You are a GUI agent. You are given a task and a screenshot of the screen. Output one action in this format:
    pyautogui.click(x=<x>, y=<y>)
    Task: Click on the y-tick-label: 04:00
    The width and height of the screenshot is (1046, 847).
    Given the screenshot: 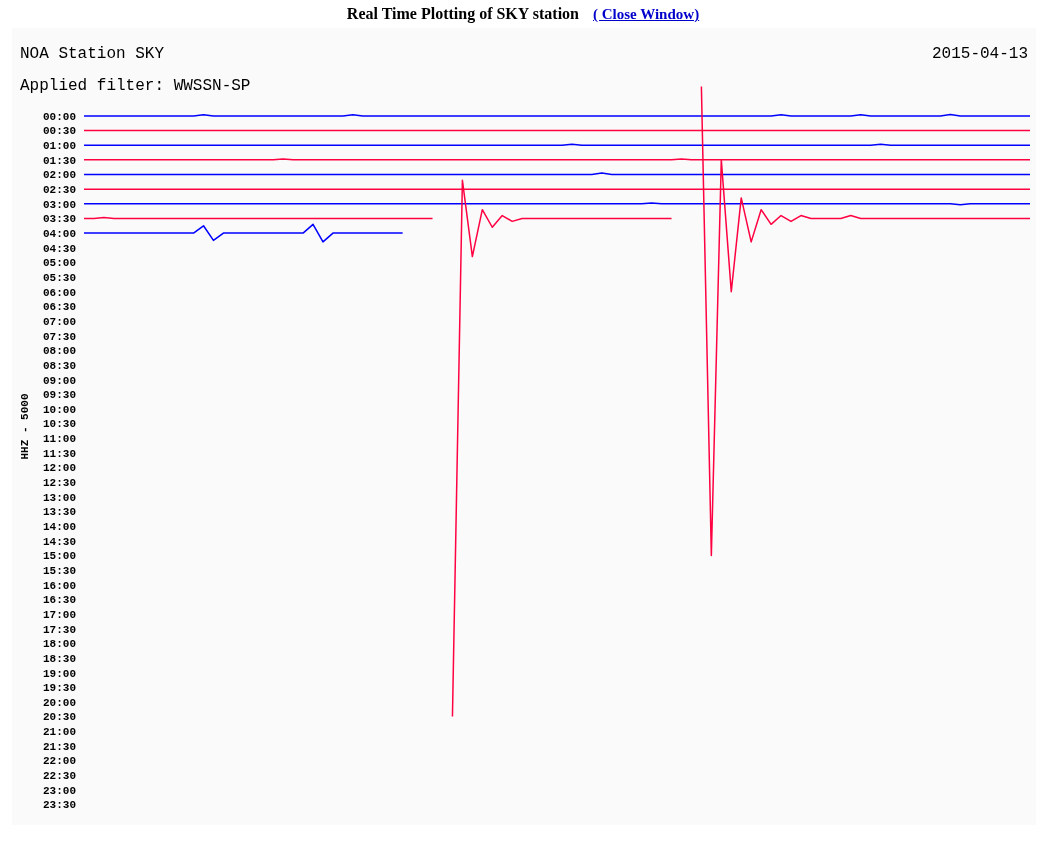 What is the action you would take?
    pyautogui.click(x=59, y=234)
    